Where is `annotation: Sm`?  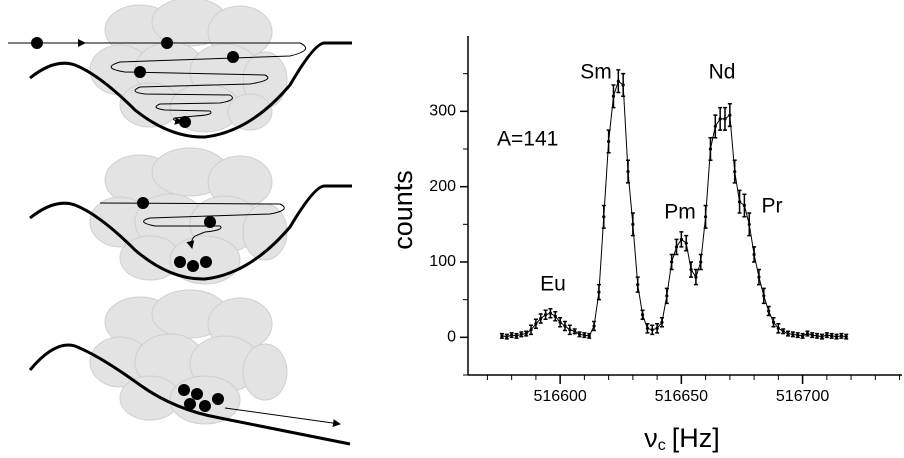
annotation: Sm is located at coordinates (596, 72).